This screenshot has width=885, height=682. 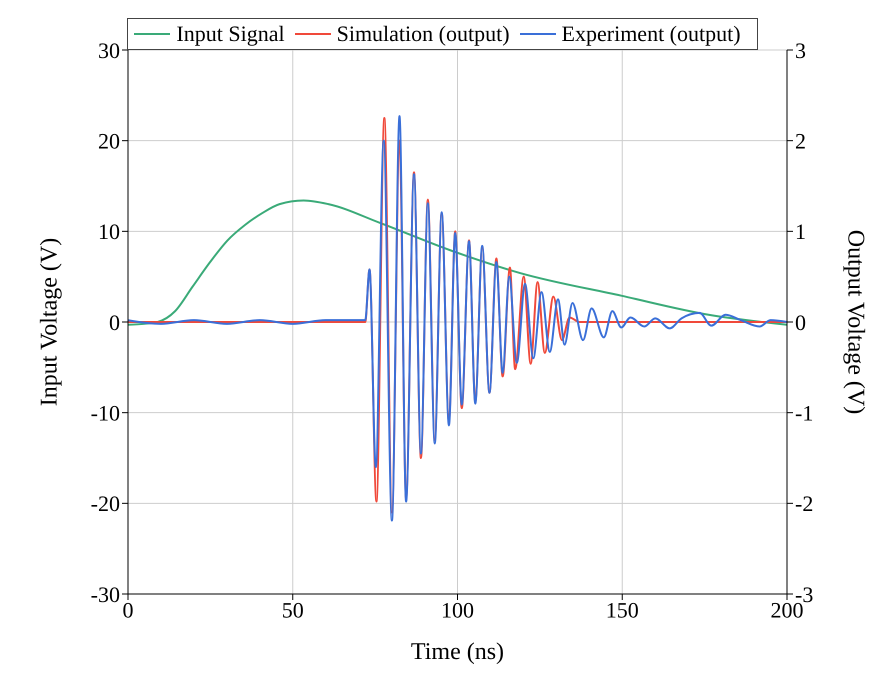 I want to click on y2-tick-label: 3, so click(x=800, y=50).